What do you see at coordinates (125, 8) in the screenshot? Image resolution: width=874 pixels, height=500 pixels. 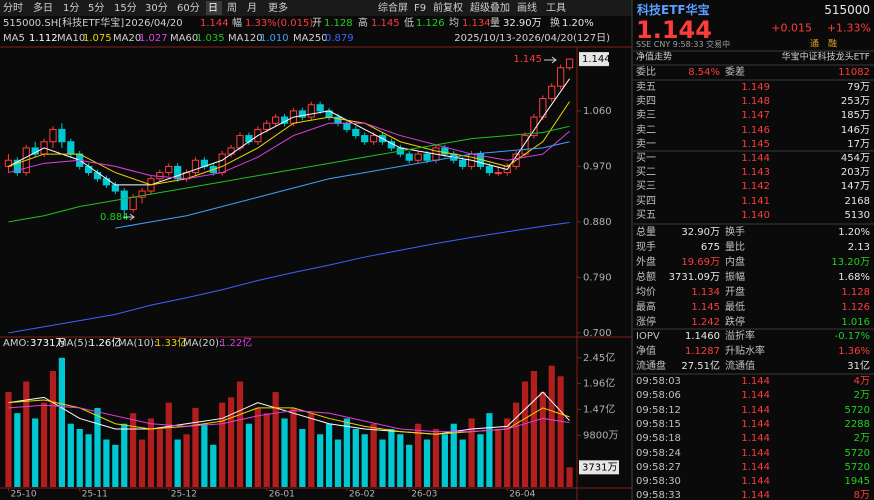 I see `period-tab: 15分` at bounding box center [125, 8].